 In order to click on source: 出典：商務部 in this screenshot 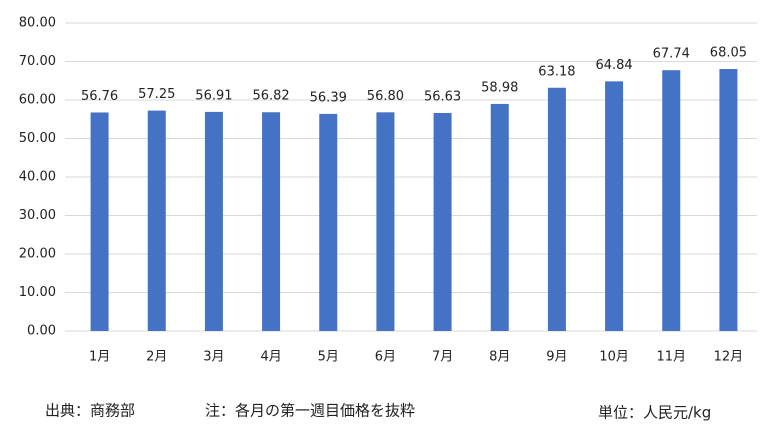, I will do `click(90, 411)`.